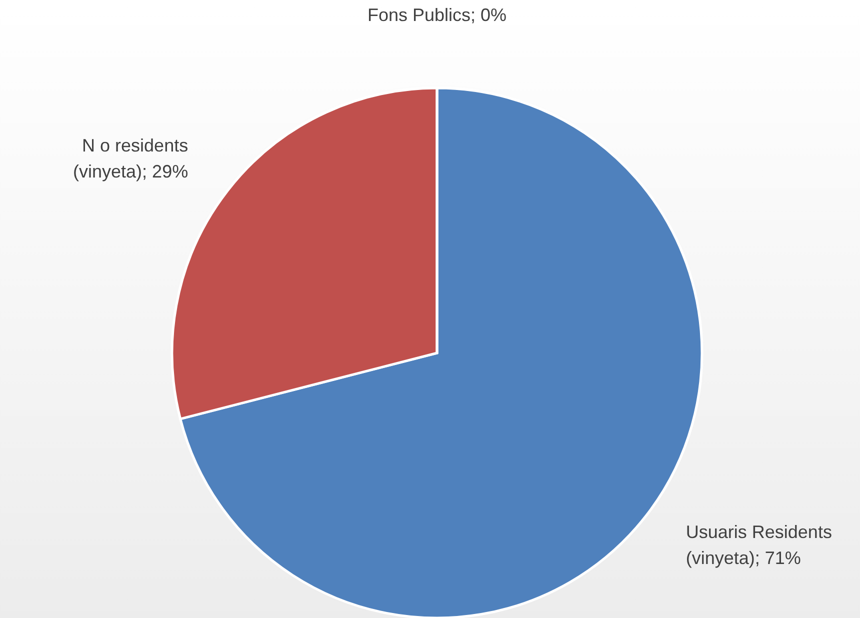  I want to click on text: ; 0%, so click(488, 14).